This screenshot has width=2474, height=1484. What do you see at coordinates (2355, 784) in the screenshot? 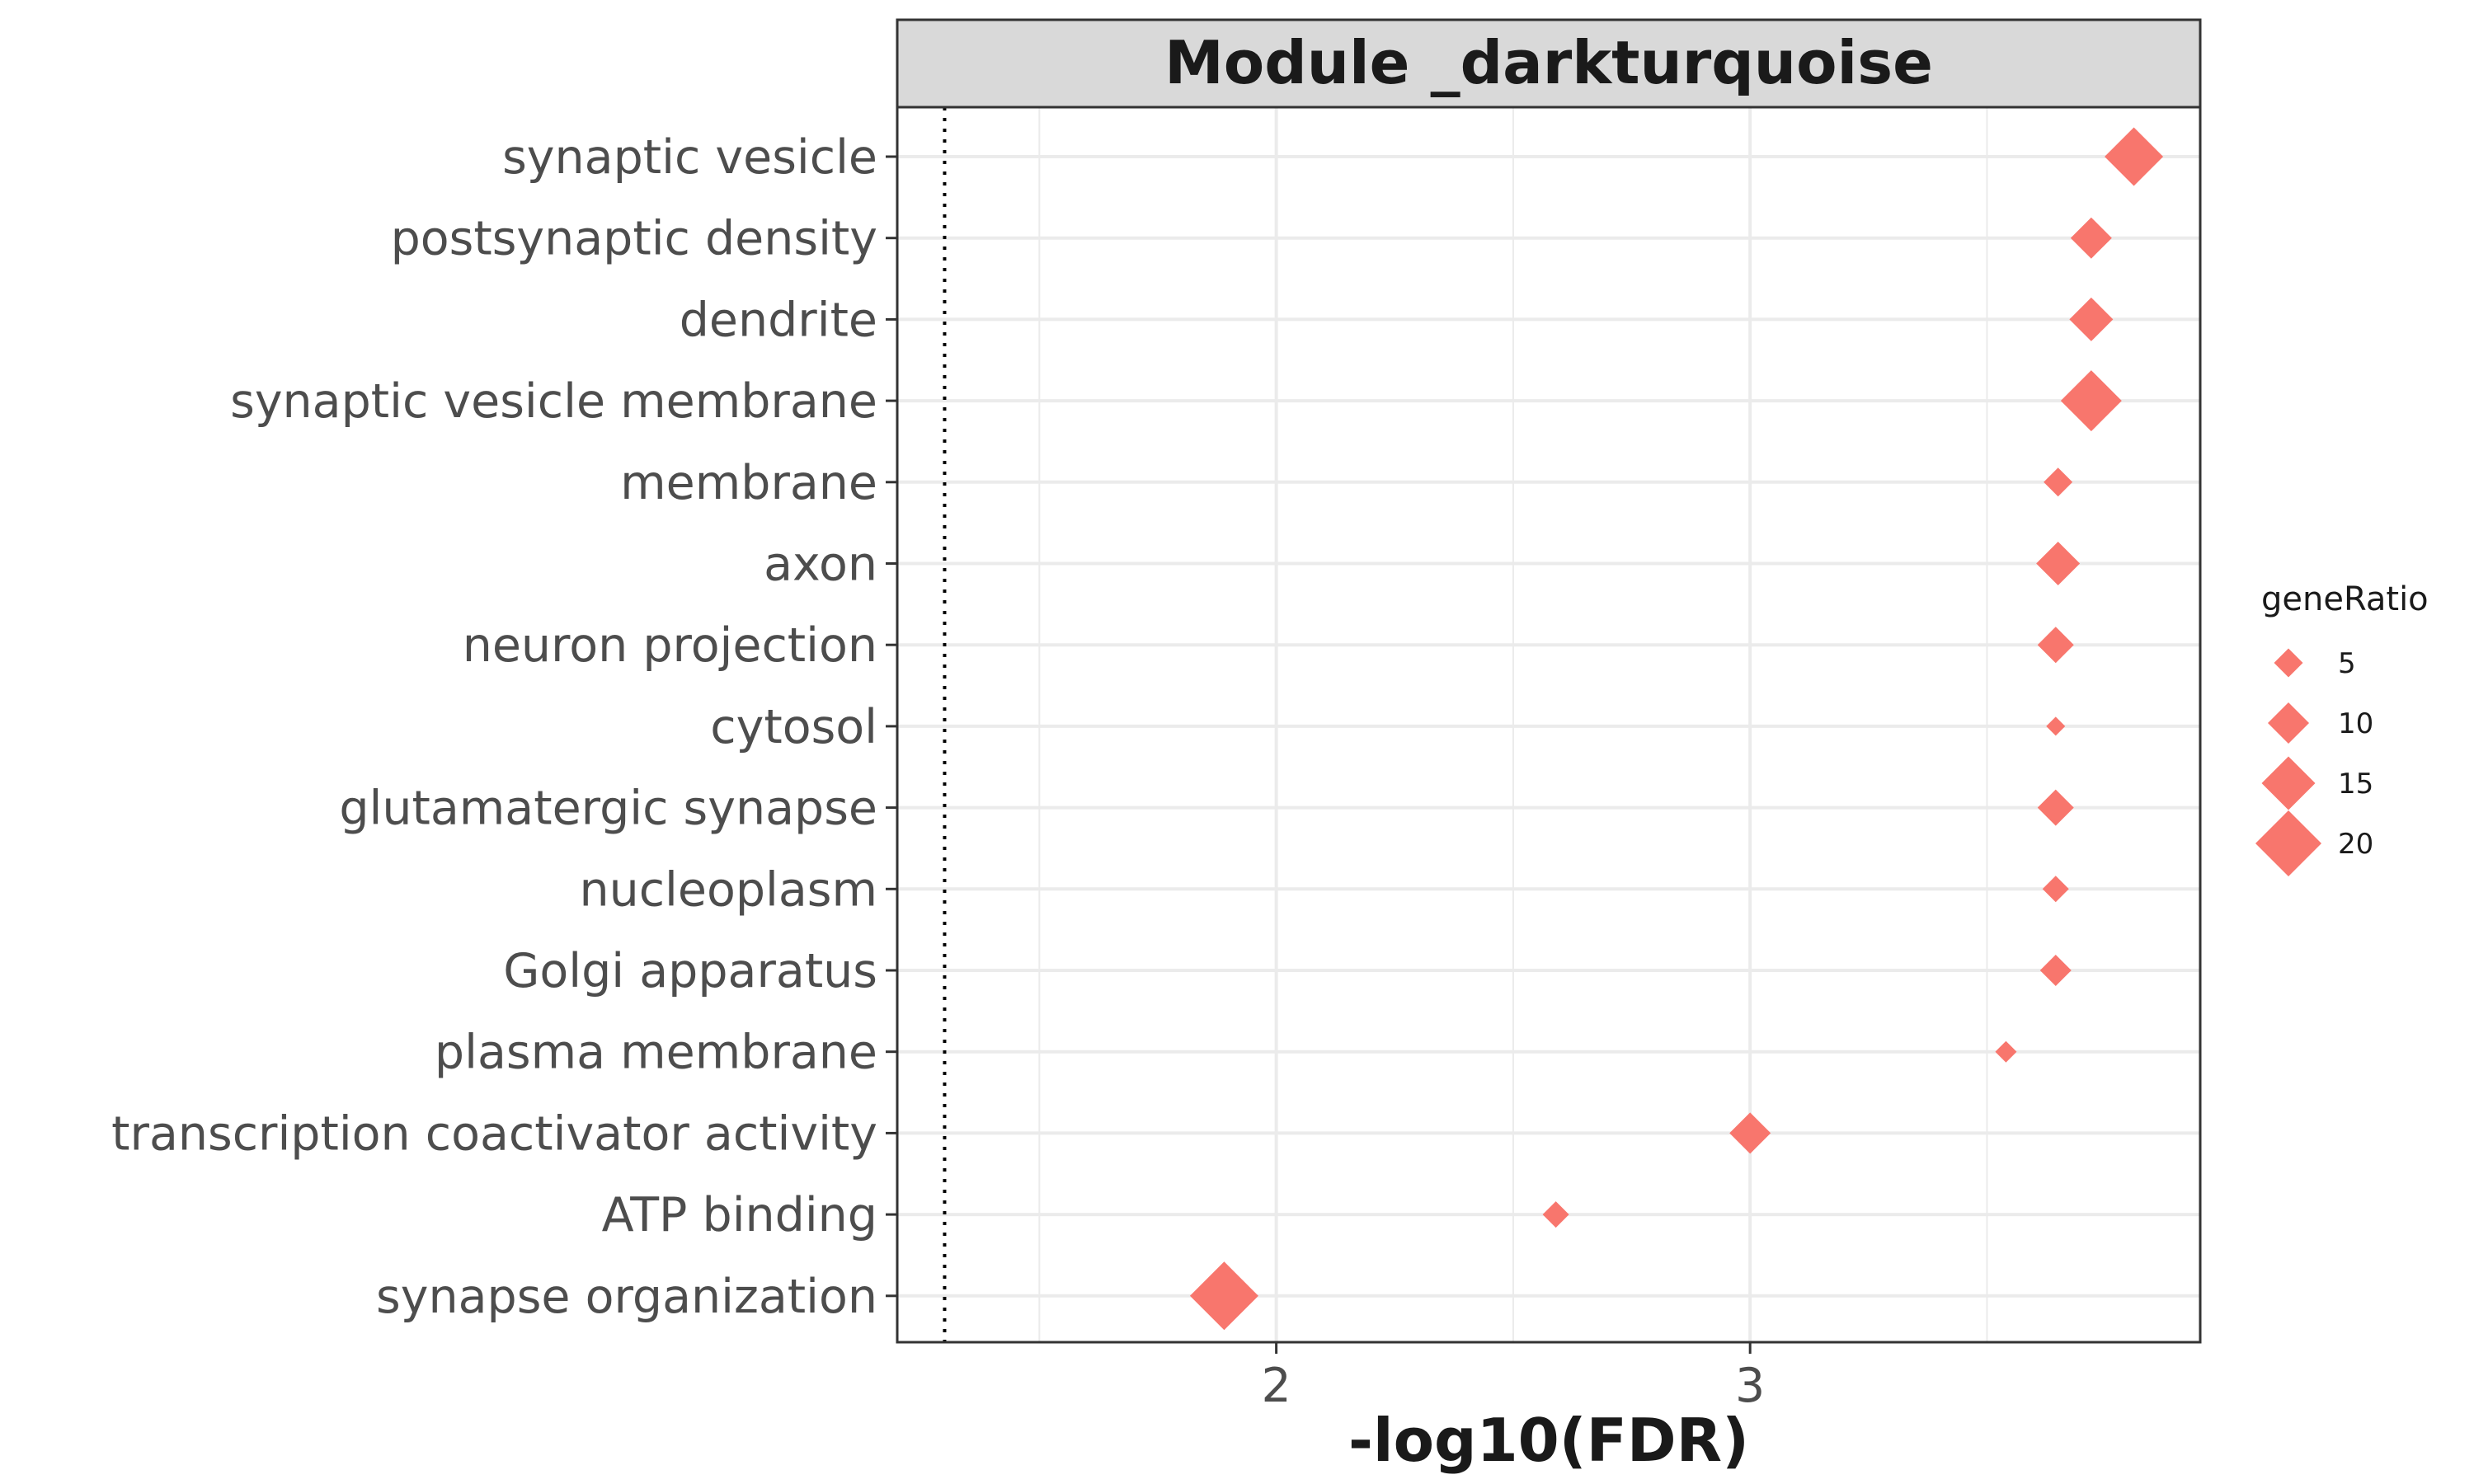
I see `legend-label: 15` at bounding box center [2355, 784].